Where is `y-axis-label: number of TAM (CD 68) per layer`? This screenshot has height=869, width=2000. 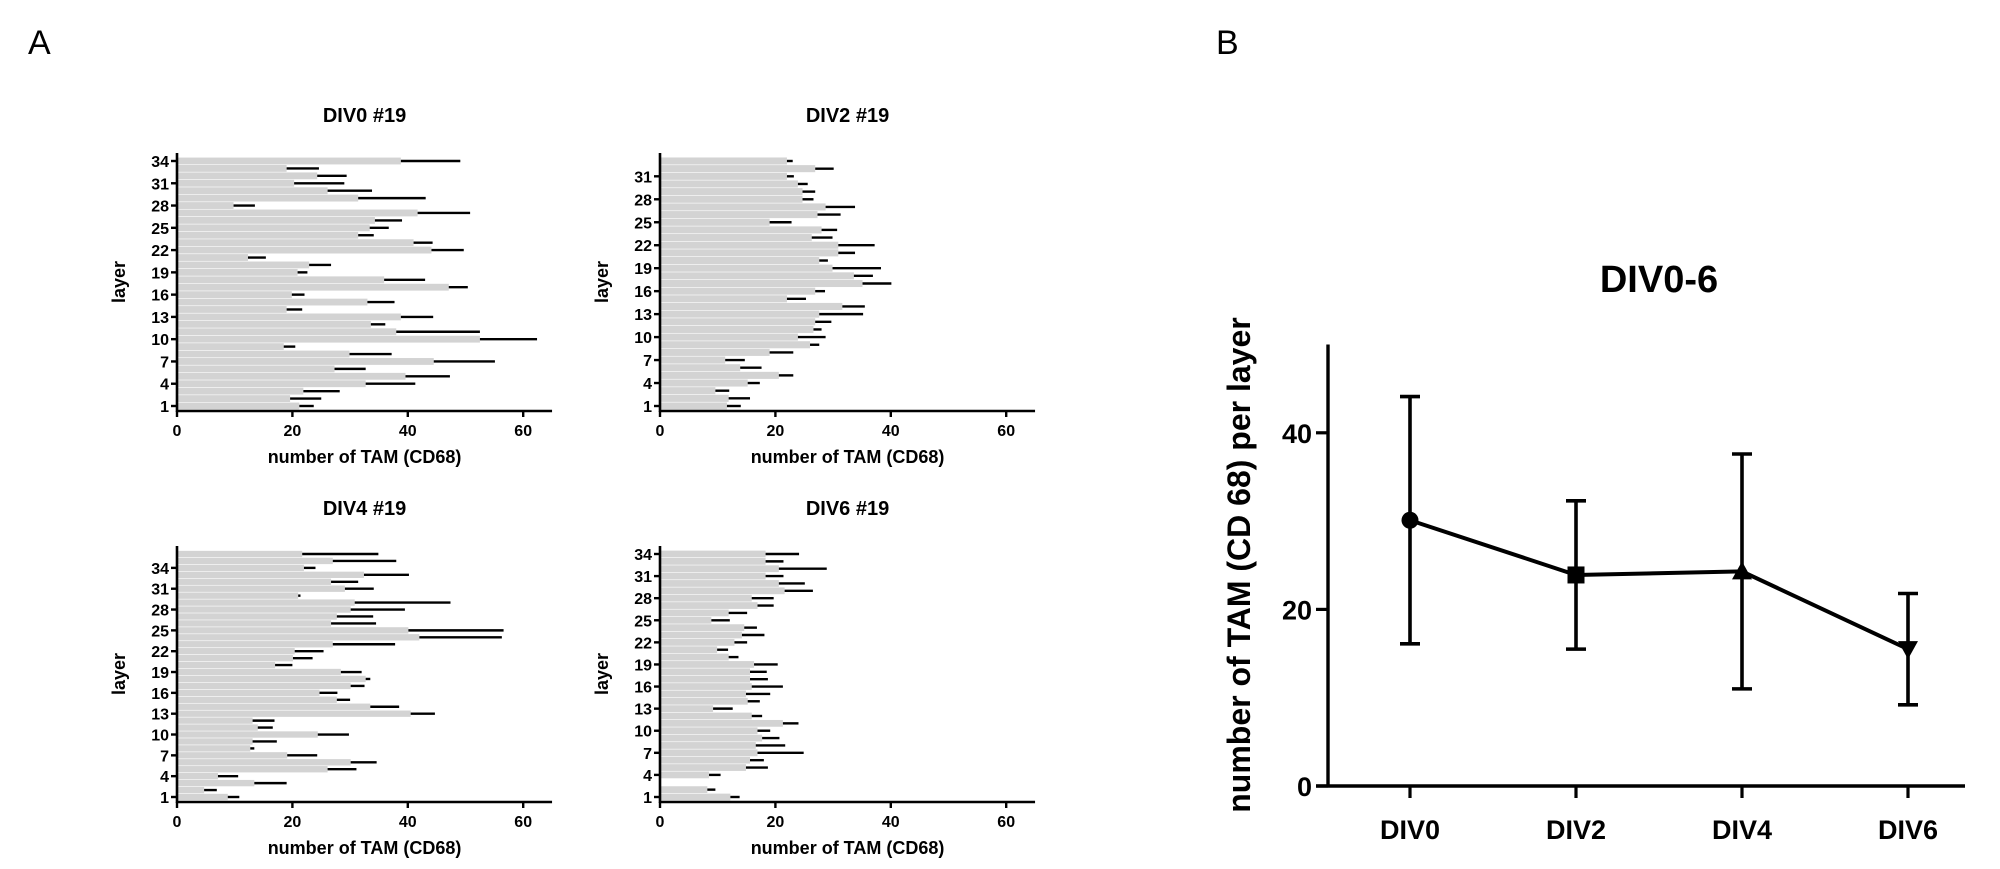
y-axis-label: number of TAM (CD 68) per layer is located at coordinates (1239, 564).